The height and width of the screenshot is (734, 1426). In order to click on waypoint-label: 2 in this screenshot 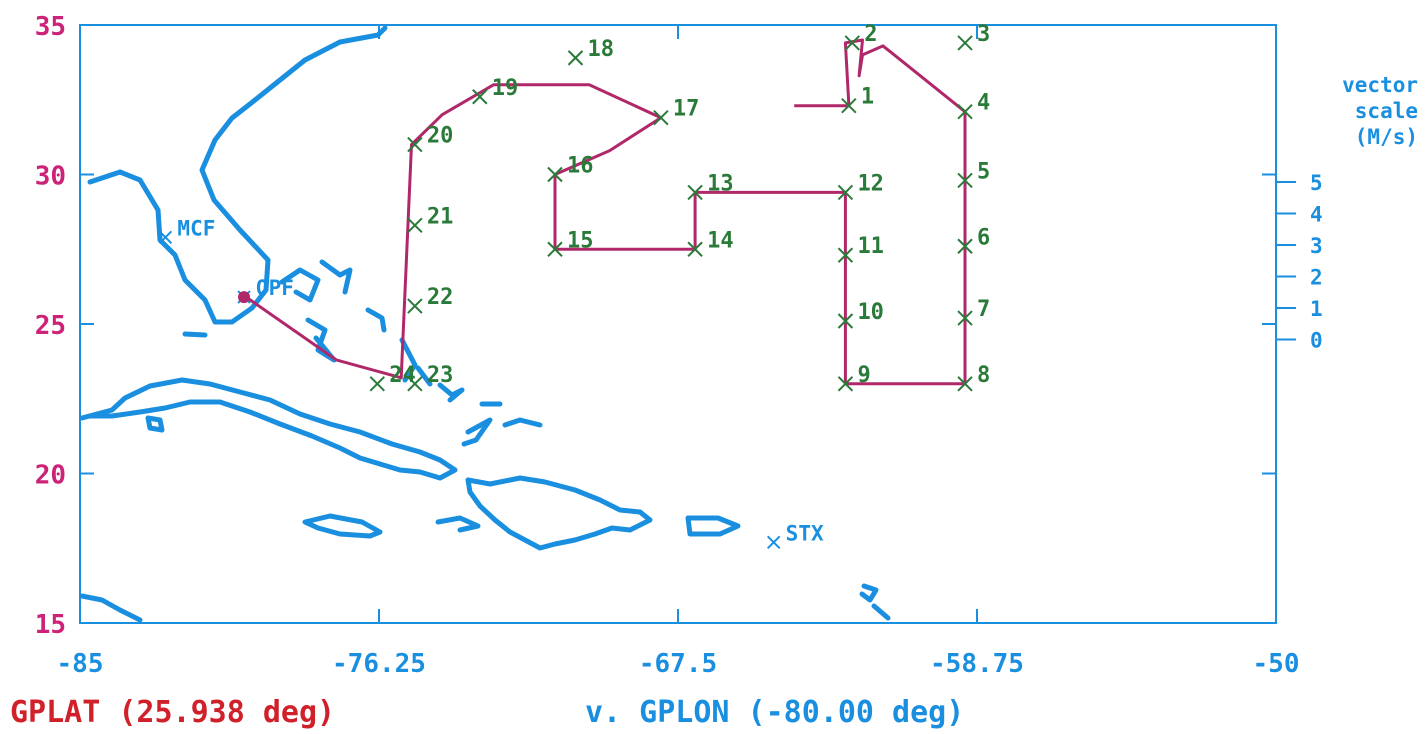, I will do `click(870, 34)`.